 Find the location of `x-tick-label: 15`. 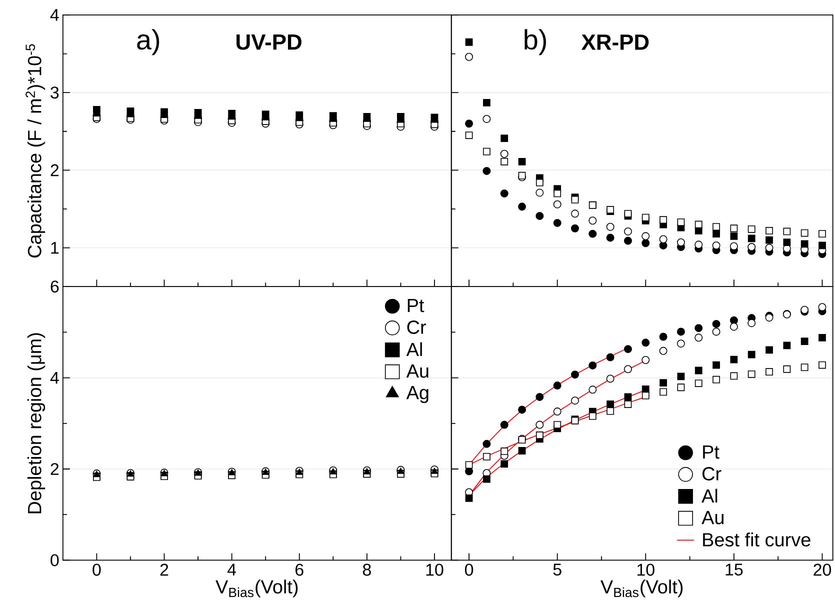

x-tick-label: 15 is located at coordinates (734, 570).